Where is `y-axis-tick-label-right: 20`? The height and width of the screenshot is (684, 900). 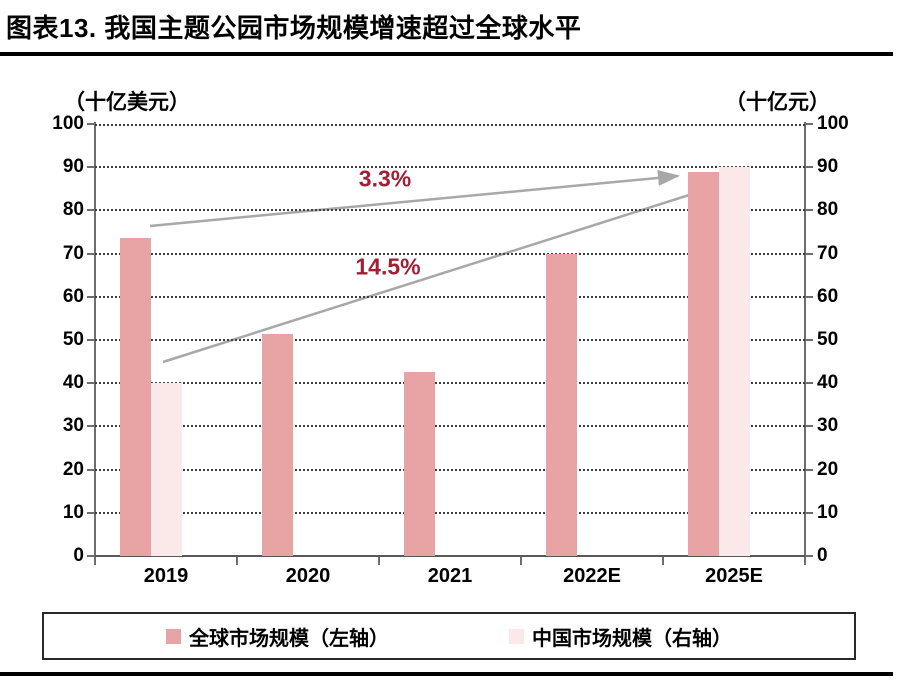 y-axis-tick-label-right: 20 is located at coordinates (828, 469).